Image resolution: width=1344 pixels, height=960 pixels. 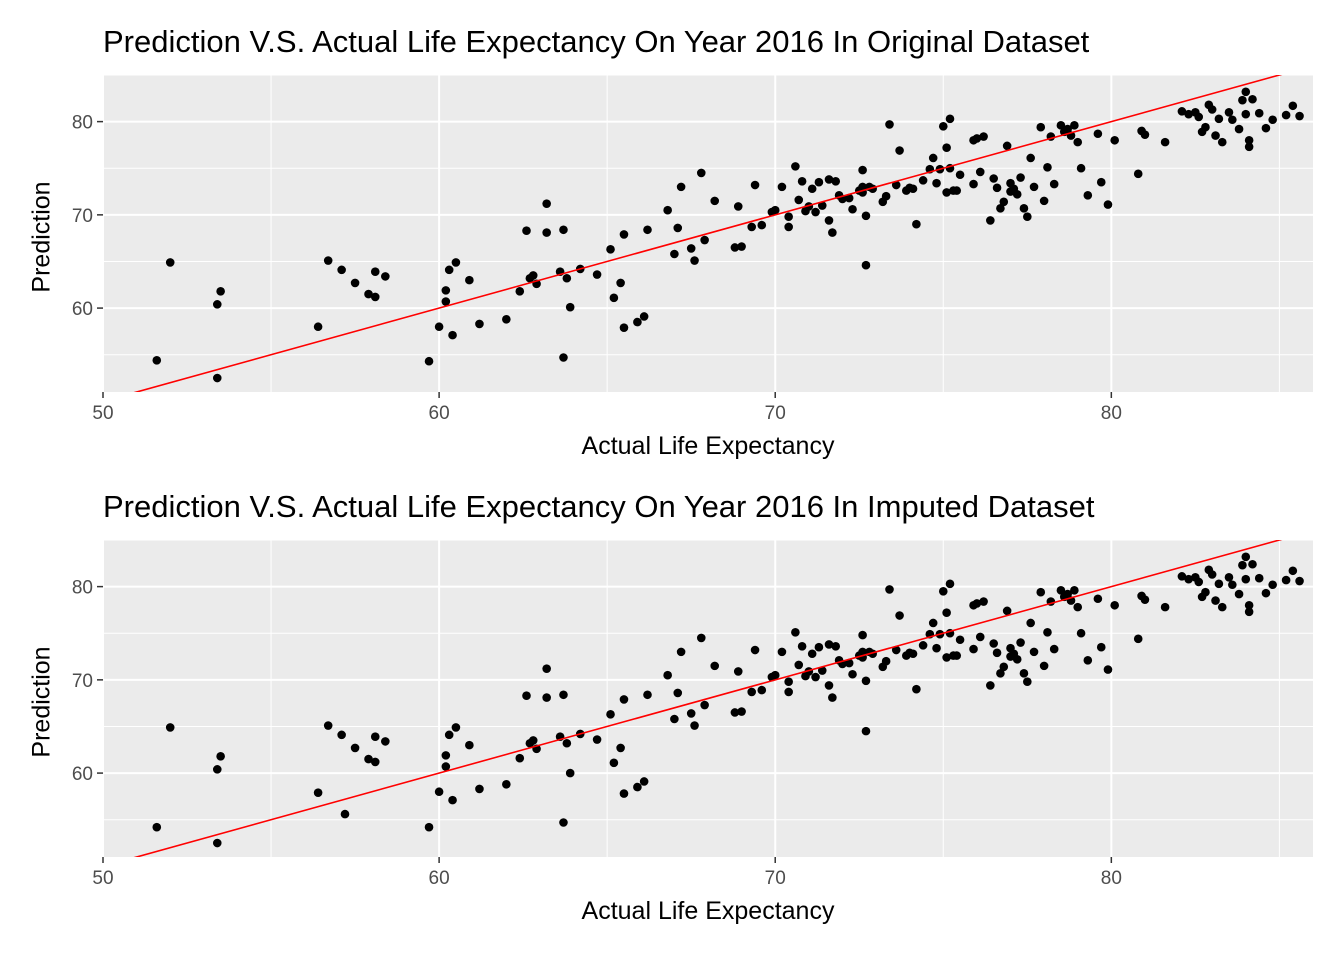 What do you see at coordinates (775, 413) in the screenshot?
I see `x-tick-label: 70` at bounding box center [775, 413].